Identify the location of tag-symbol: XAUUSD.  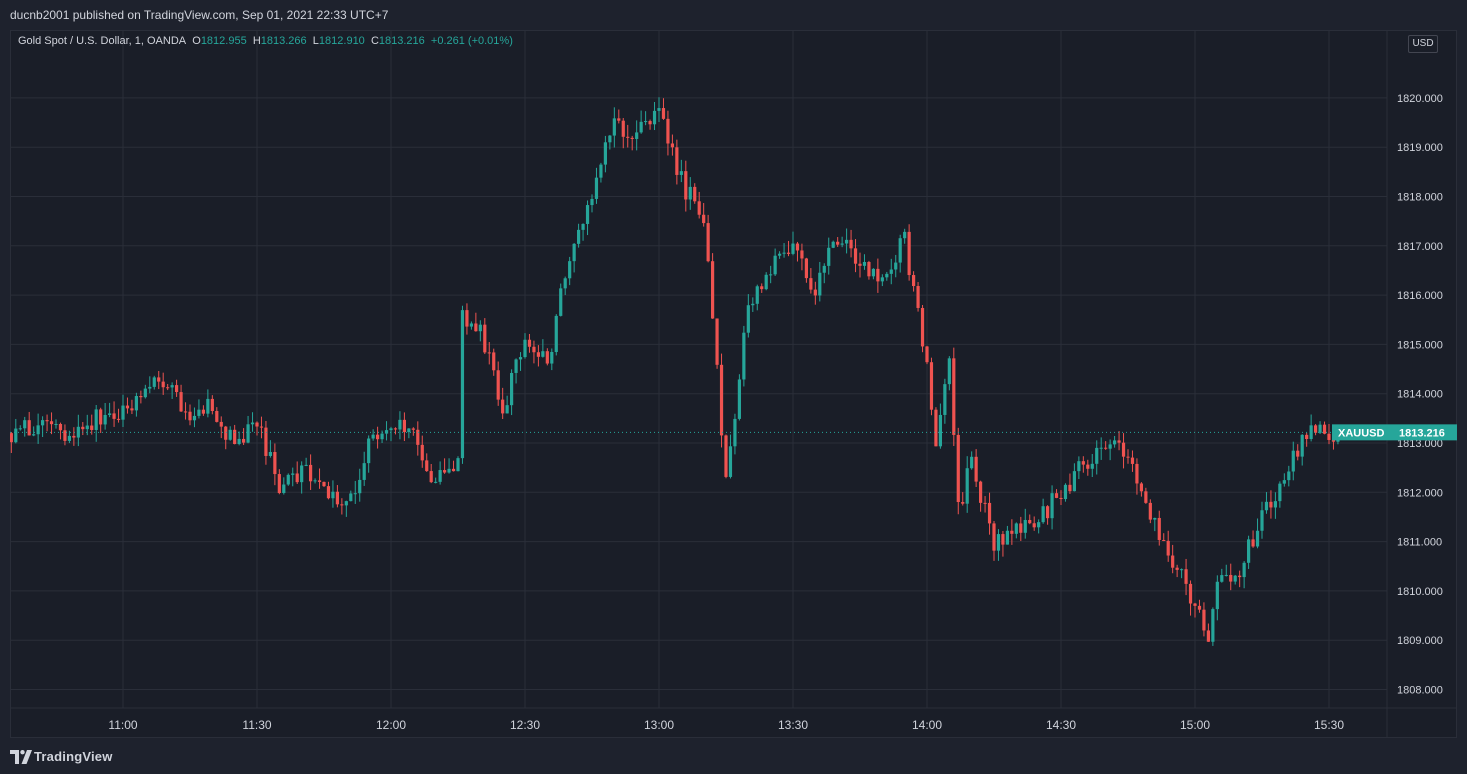
(1361, 433).